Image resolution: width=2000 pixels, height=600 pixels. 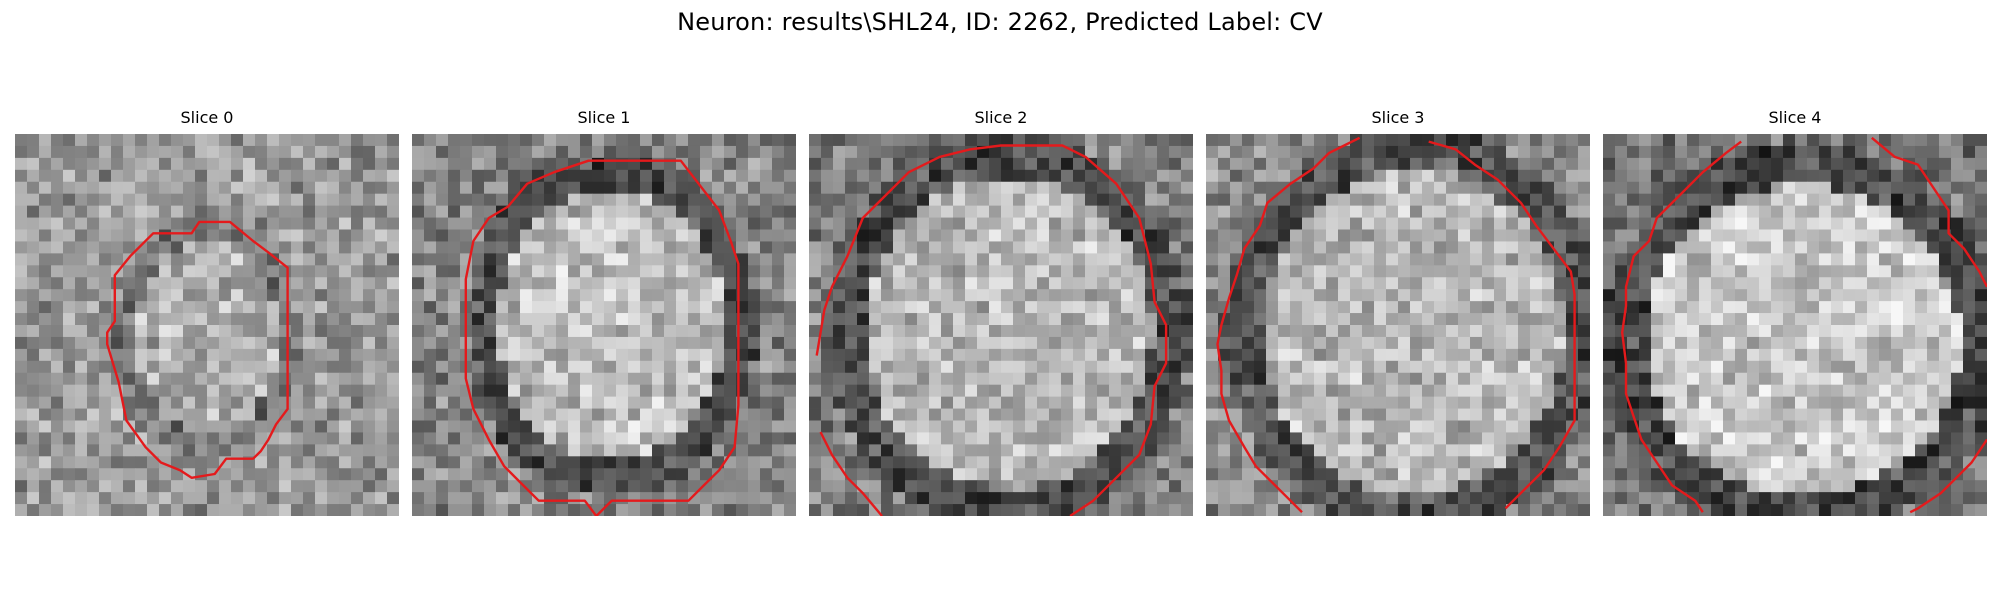 I want to click on slice-panel-3: Slice 3, so click(x=1398, y=312).